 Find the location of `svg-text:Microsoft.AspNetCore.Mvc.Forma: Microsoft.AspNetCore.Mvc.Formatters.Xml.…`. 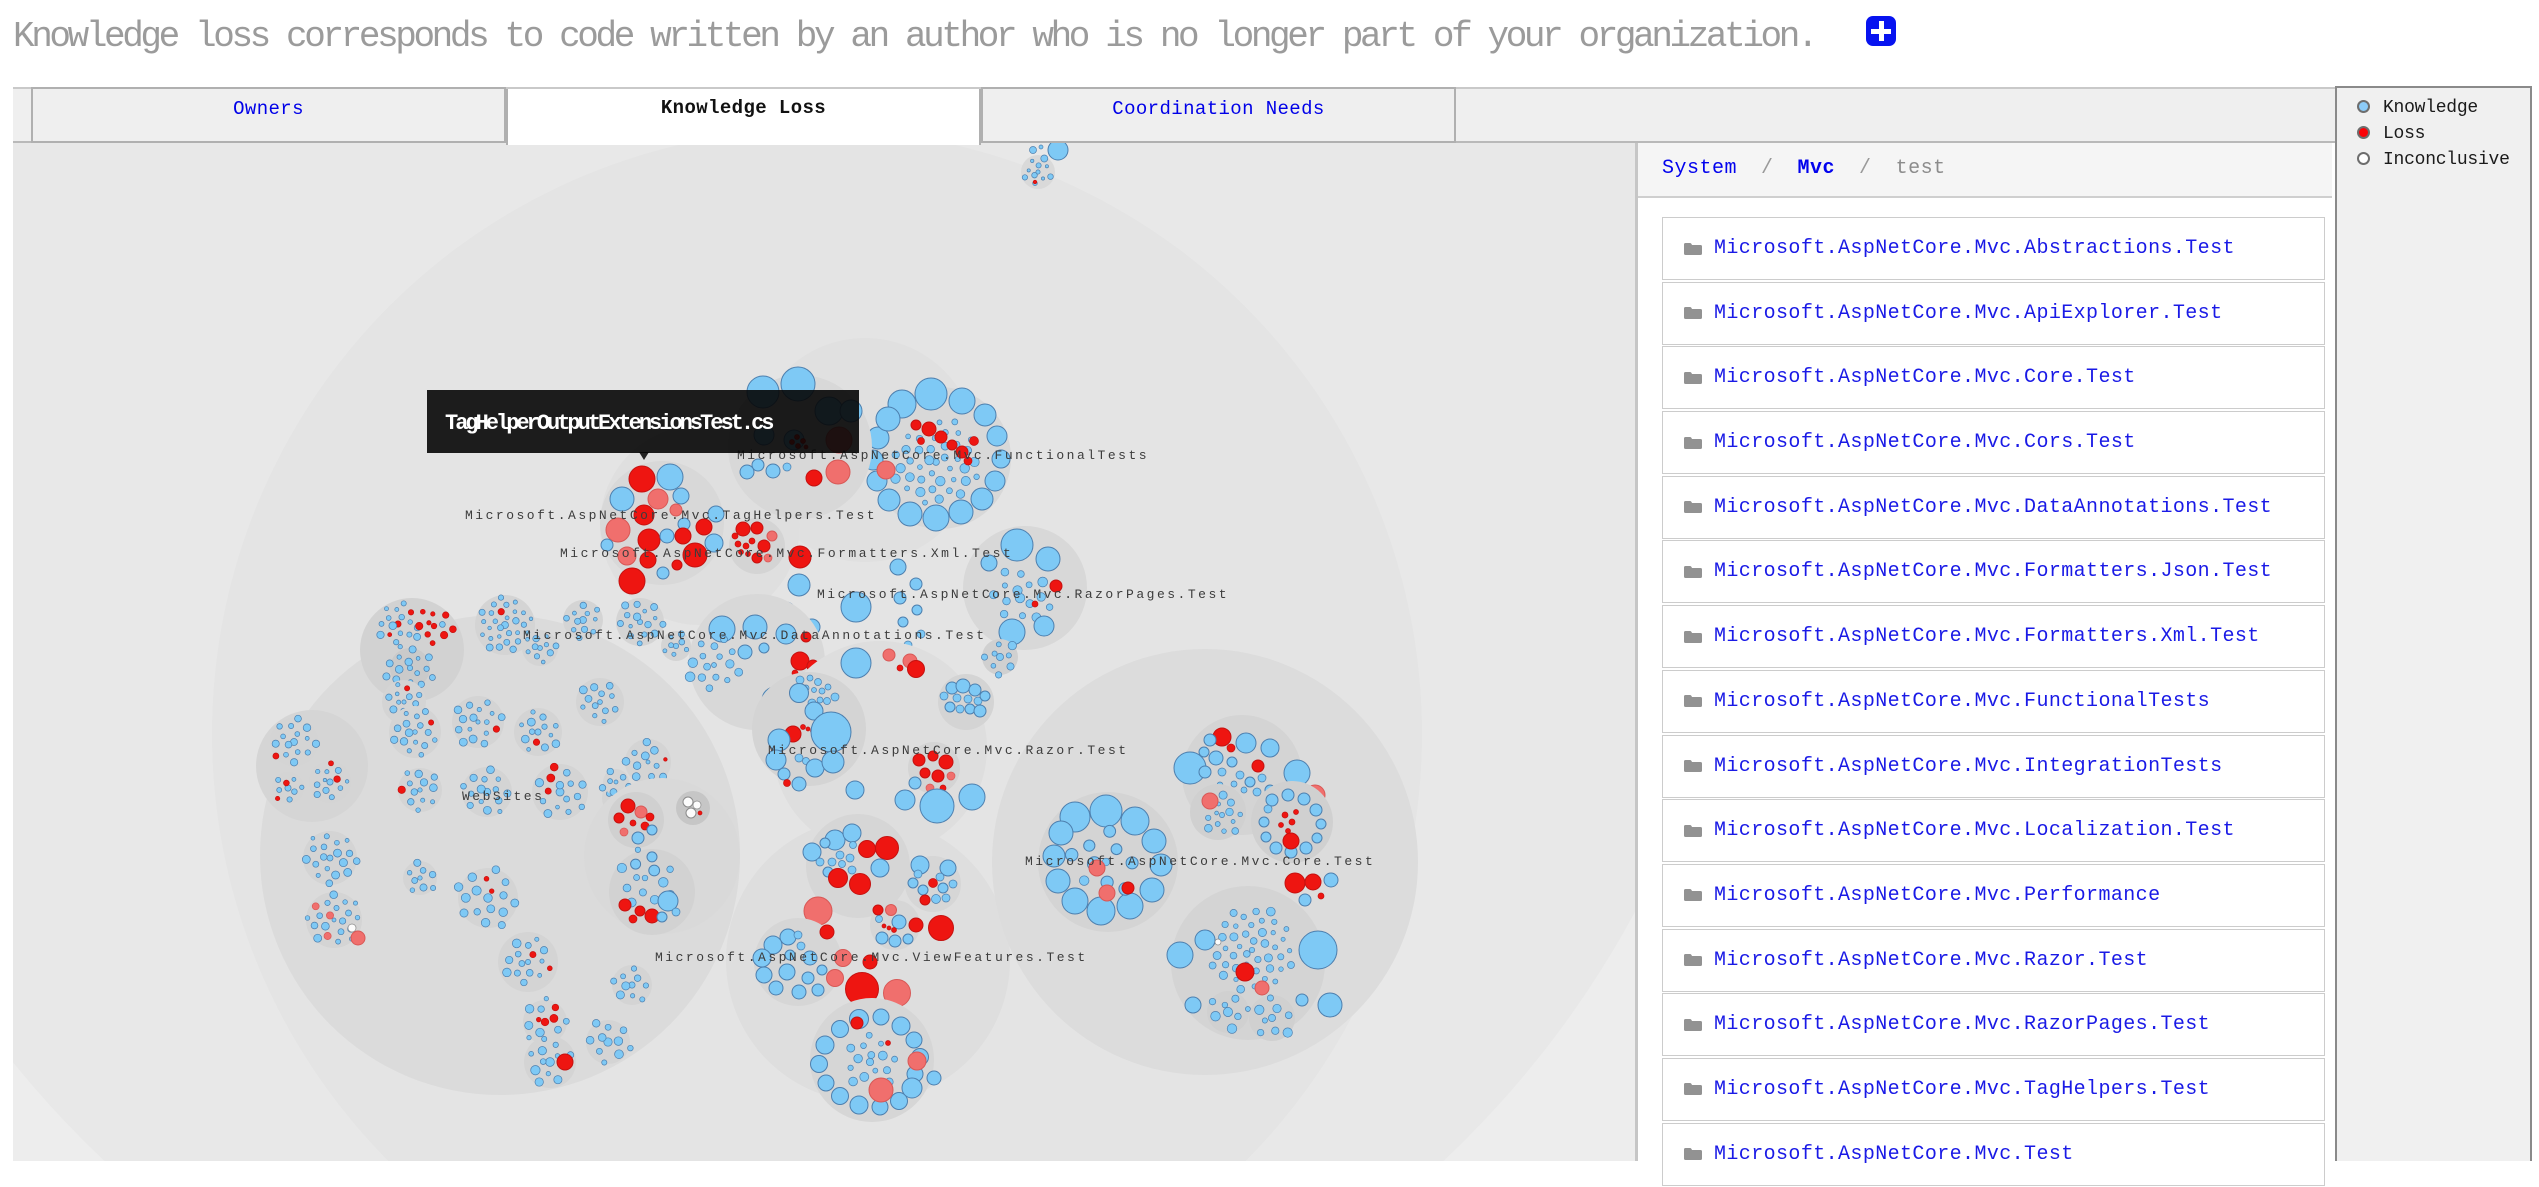

svg-text:Microsoft.AspNetCore.Mvc.Forma: Microsoft.AspNetCore.Mvc.Formatters.Xml.… is located at coordinates (786, 553).